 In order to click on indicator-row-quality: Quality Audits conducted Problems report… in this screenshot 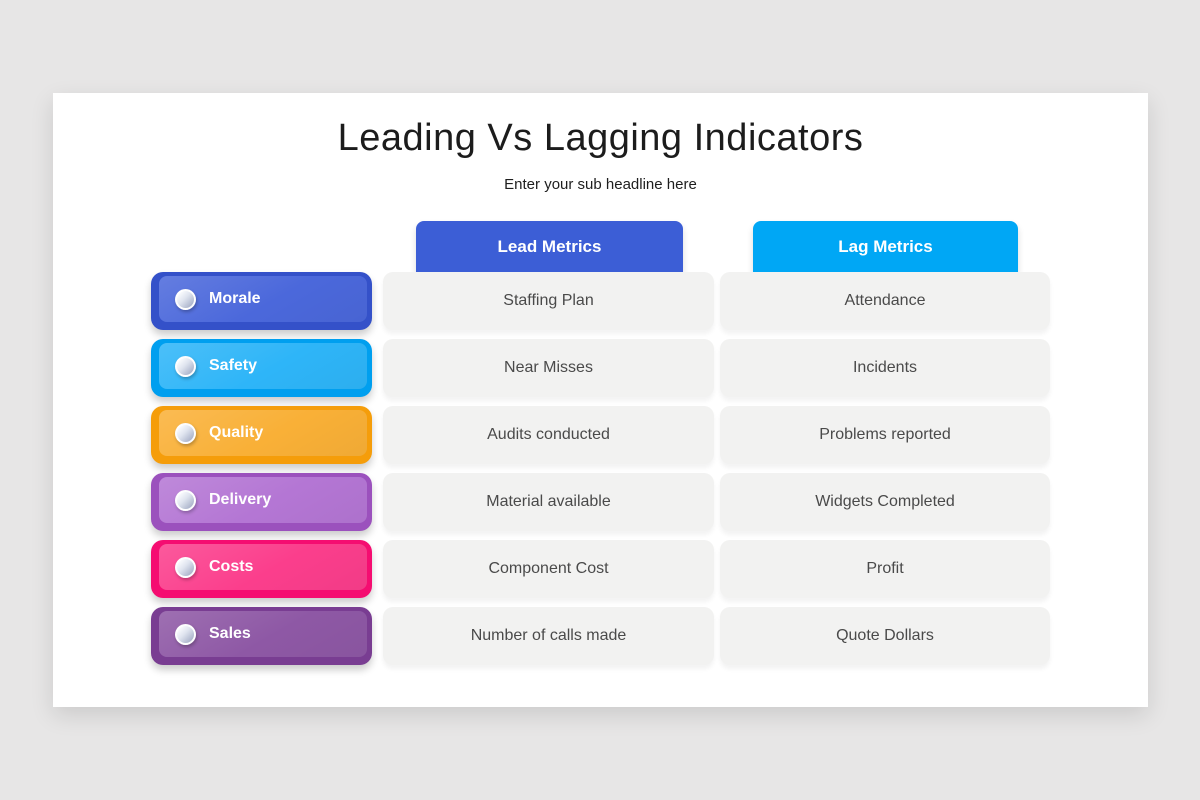, I will do `click(600, 435)`.